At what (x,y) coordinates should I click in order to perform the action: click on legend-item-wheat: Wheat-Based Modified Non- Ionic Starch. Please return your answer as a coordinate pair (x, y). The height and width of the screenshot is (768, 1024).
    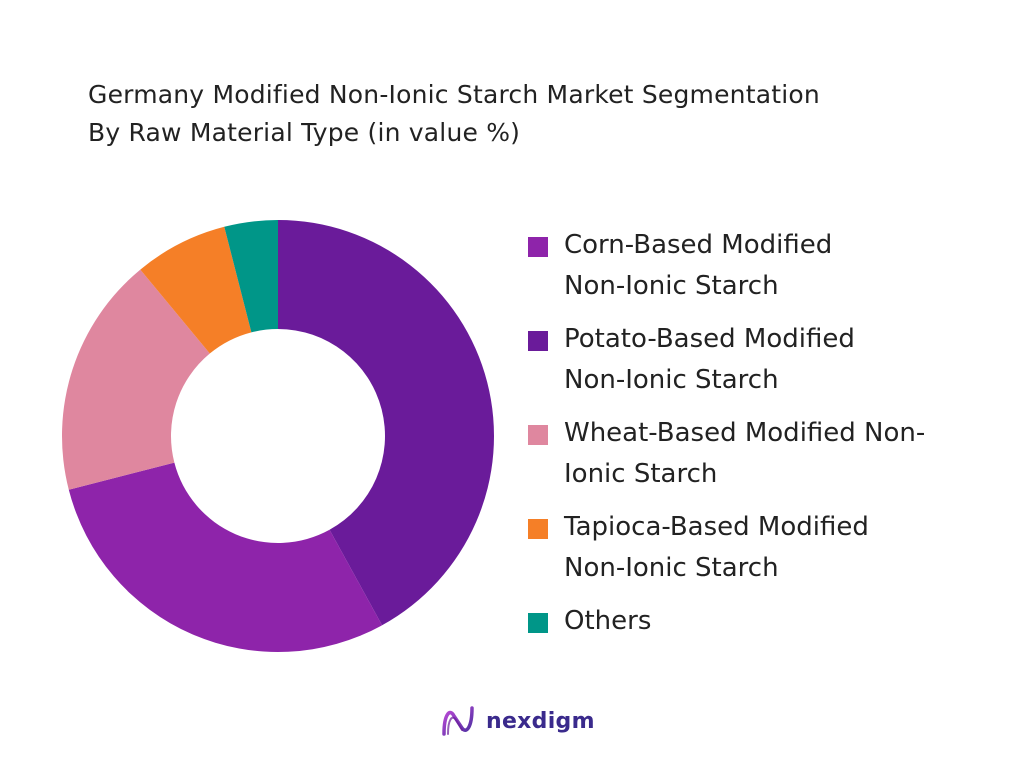
    Looking at the image, I should click on (773, 454).